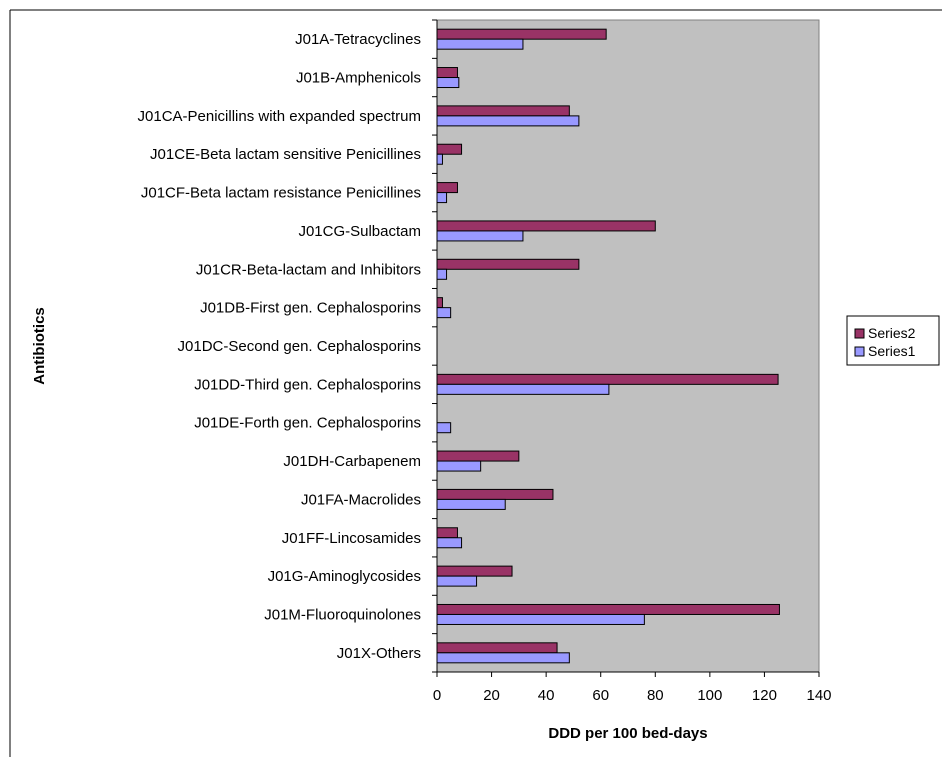 The width and height of the screenshot is (942, 762). What do you see at coordinates (859, 333) in the screenshot?
I see `legend-swatch-series2` at bounding box center [859, 333].